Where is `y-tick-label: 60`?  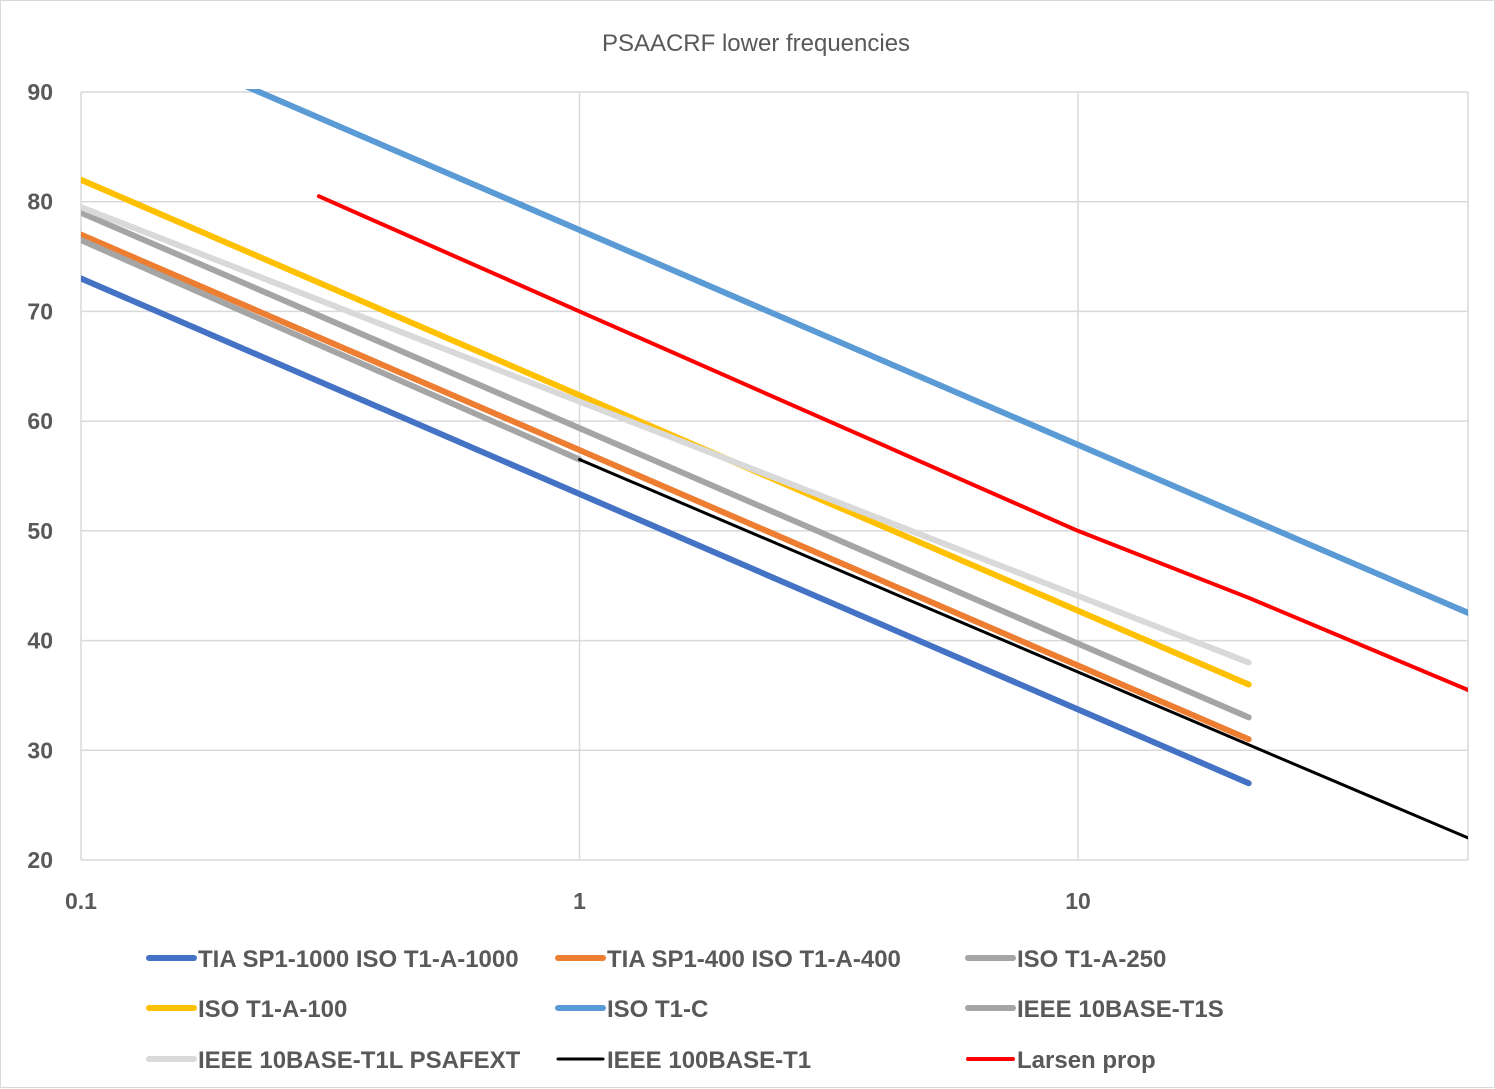 y-tick-label: 60 is located at coordinates (40, 421).